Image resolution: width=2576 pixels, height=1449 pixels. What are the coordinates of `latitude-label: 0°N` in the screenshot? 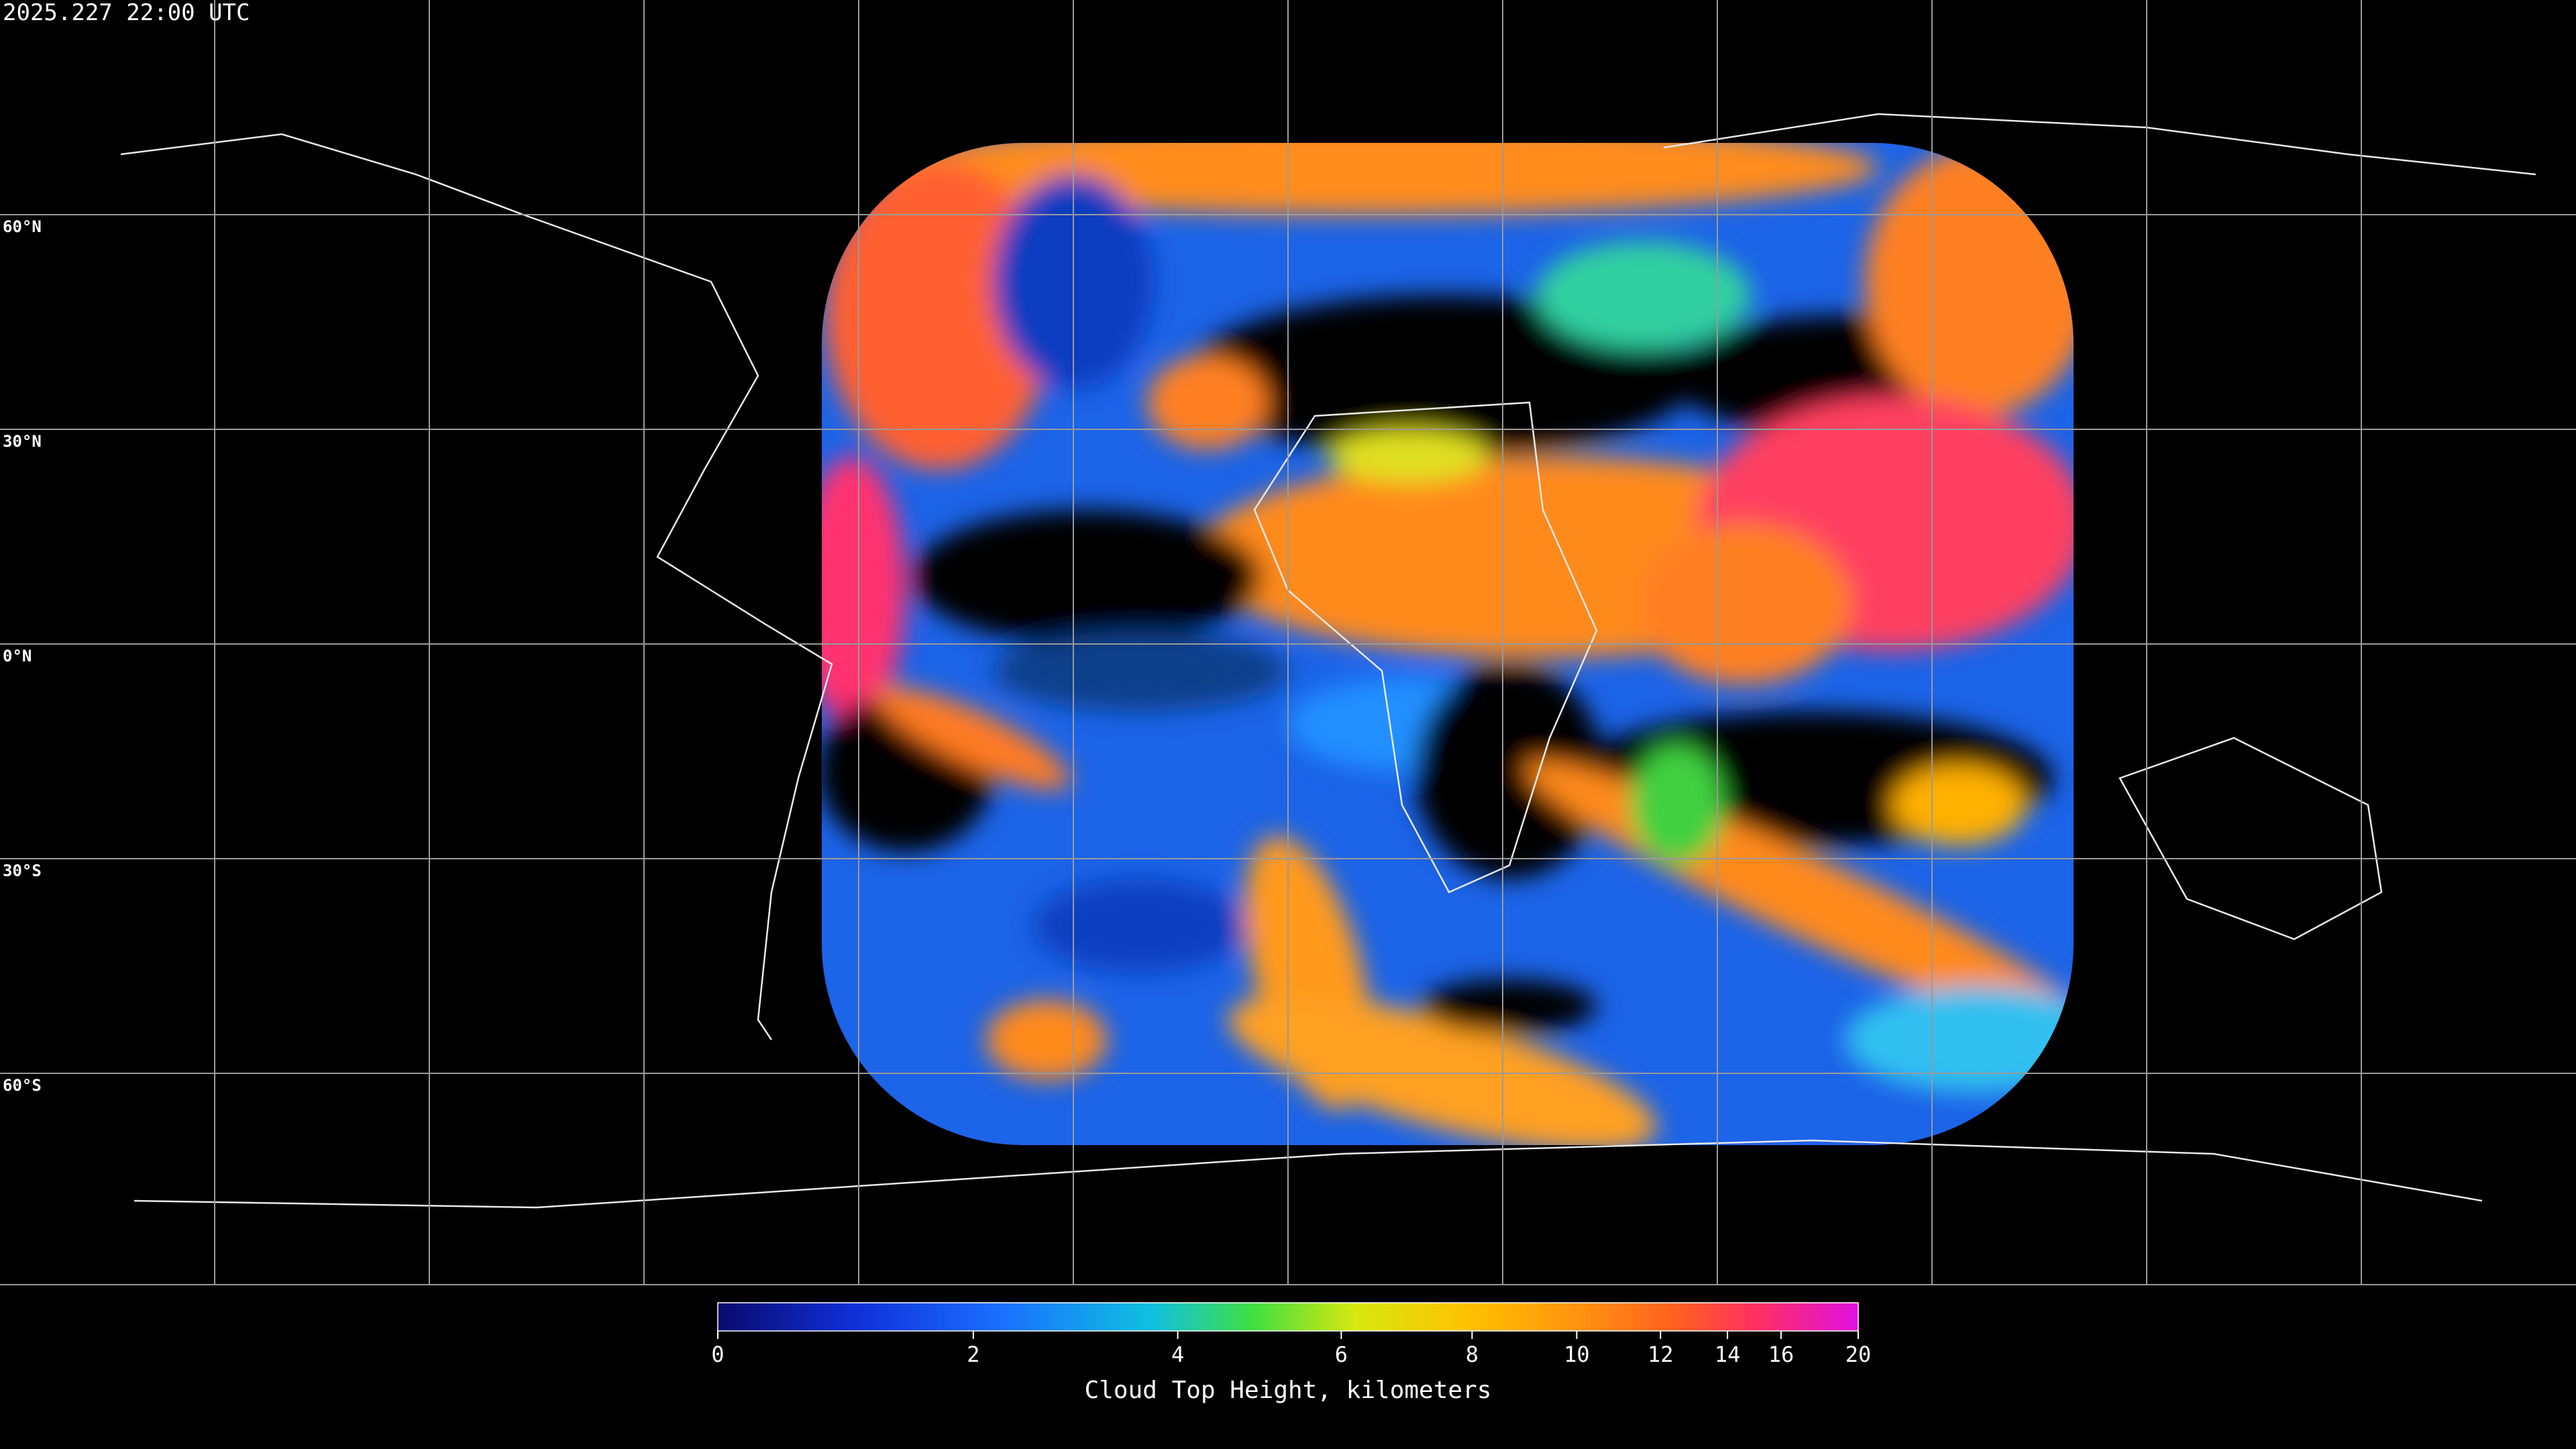 It's located at (17, 656).